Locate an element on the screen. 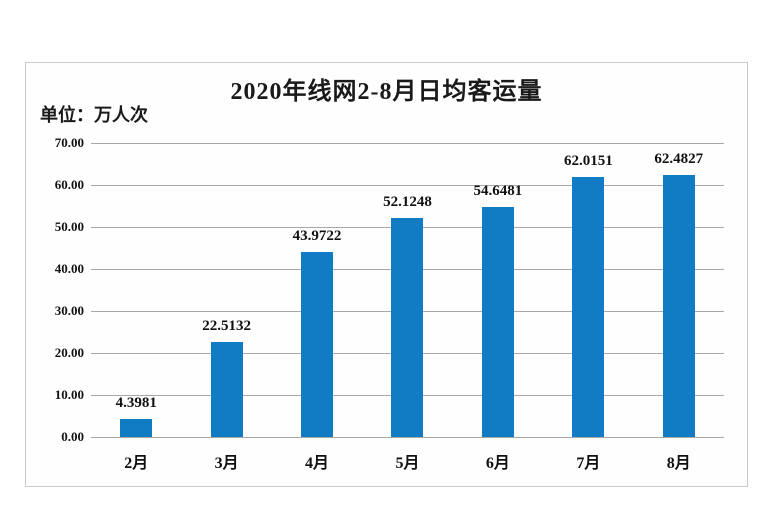 The height and width of the screenshot is (507, 769). x-axis-tick-labels: 2月 3月 4月 5月 6月 7月 8月 is located at coordinates (407, 461).